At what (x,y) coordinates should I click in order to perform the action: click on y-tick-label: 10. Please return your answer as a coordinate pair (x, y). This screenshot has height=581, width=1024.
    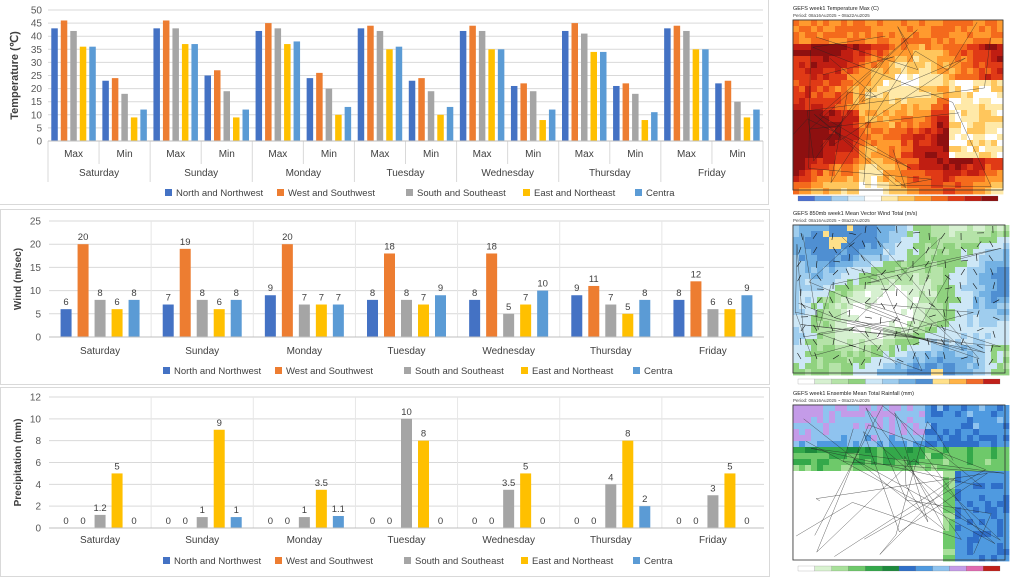
    Looking at the image, I should click on (37, 115).